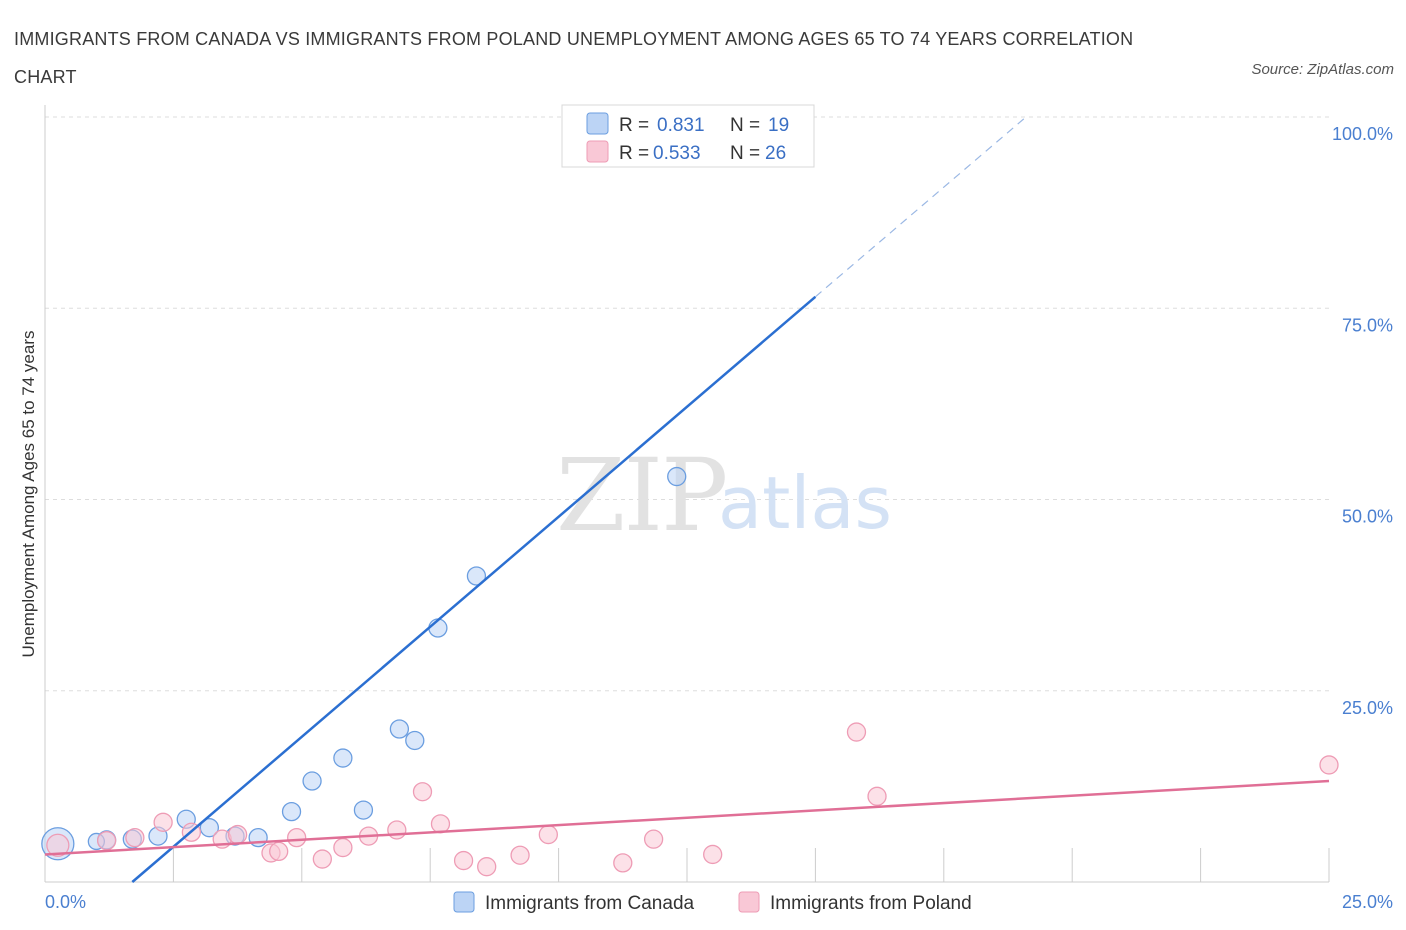  Describe the element at coordinates (590, 903) in the screenshot. I see `bottom-legend-label-canada: Immigrants from Canada` at that location.